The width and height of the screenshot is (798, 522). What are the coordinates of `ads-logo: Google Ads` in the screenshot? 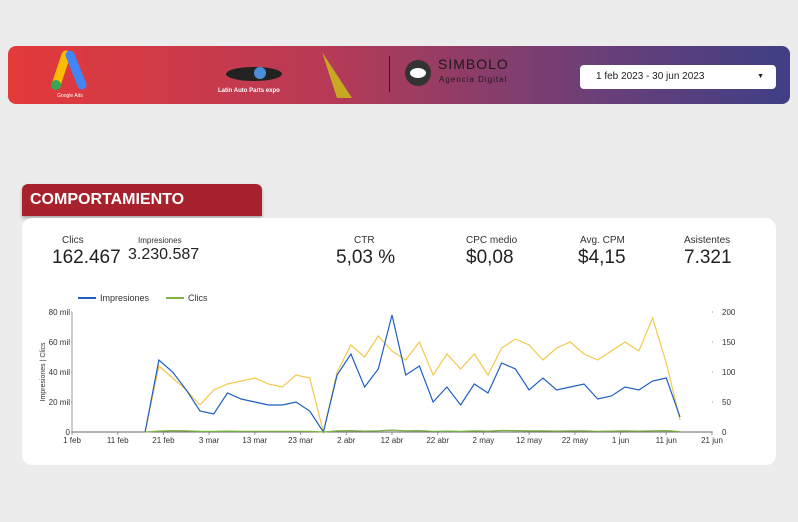 It's located at (69, 74).